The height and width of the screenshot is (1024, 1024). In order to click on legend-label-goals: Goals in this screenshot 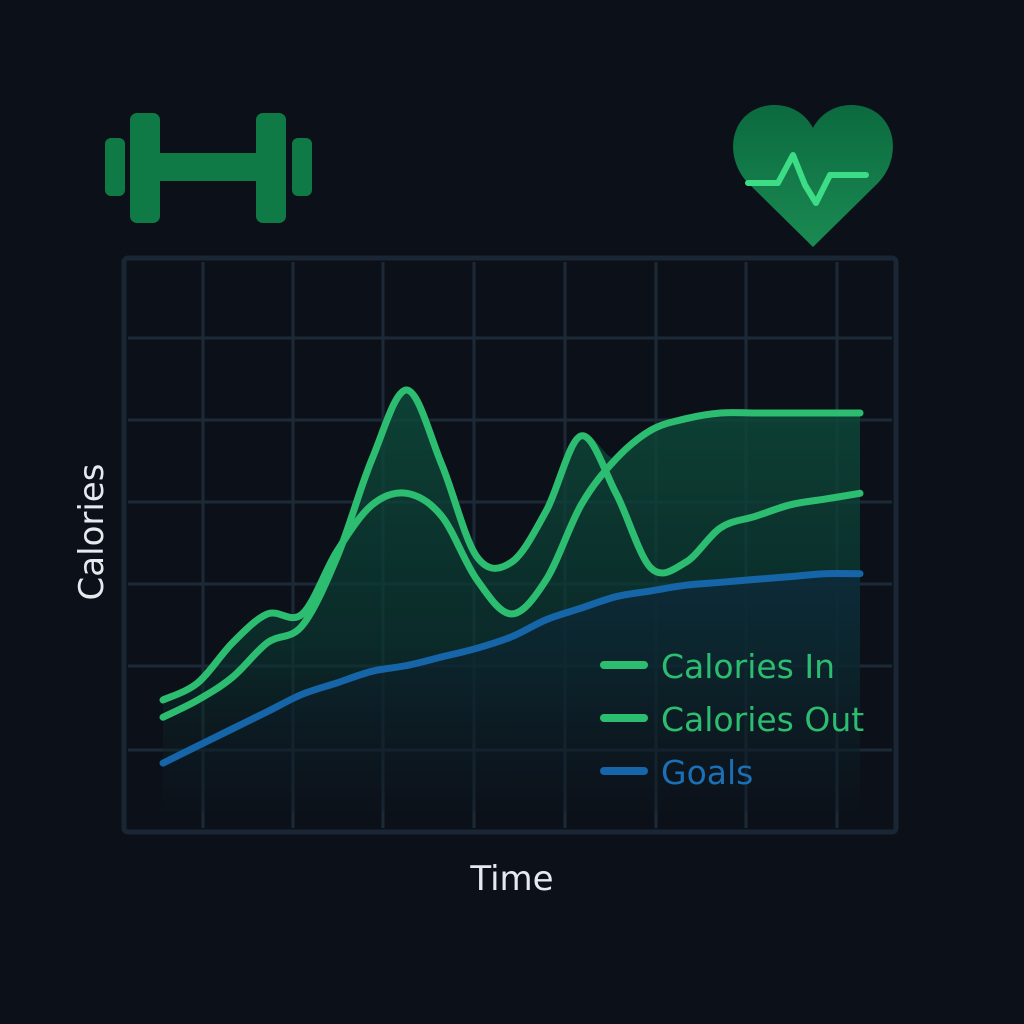, I will do `click(707, 772)`.